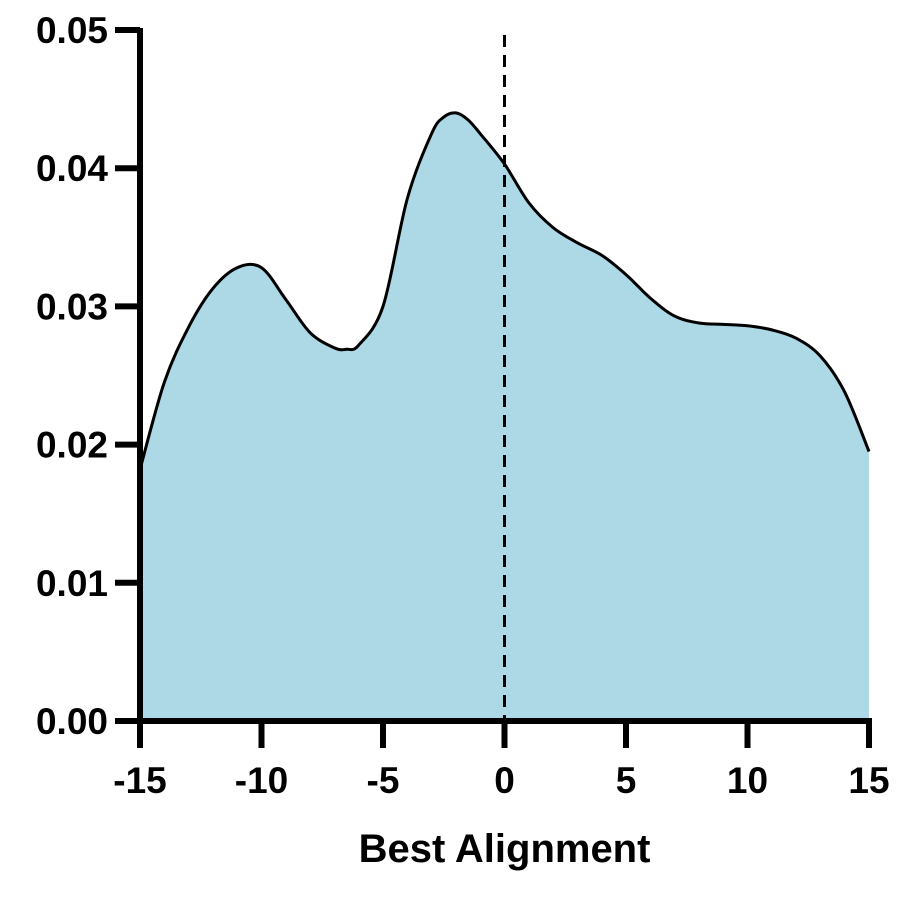  Describe the element at coordinates (626, 780) in the screenshot. I see `x-tick-label: 5` at that location.